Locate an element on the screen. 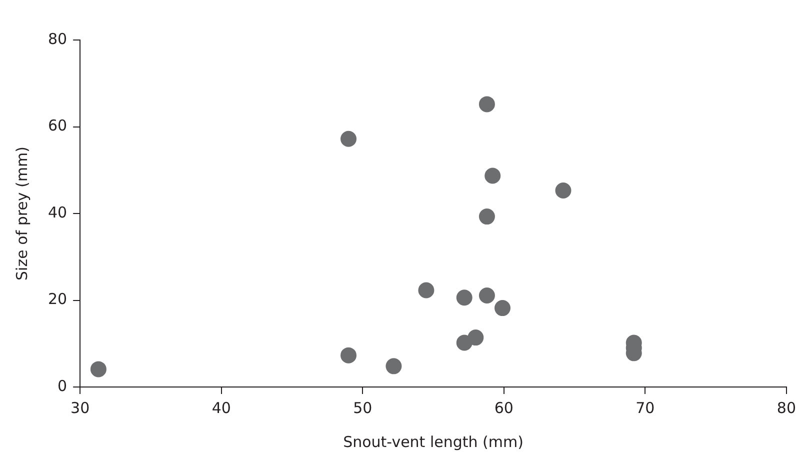  x-tick-label: 40 is located at coordinates (221, 407).